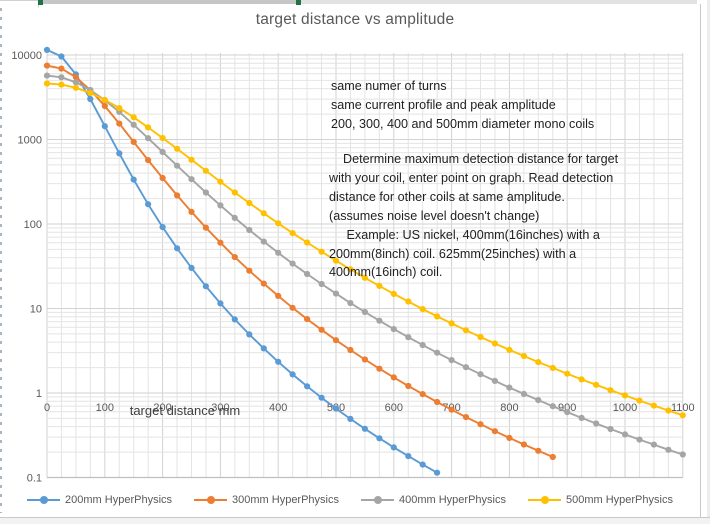  What do you see at coordinates (266, 500) in the screenshot?
I see `legend-item-300mm: 300mm HyperPhysics` at bounding box center [266, 500].